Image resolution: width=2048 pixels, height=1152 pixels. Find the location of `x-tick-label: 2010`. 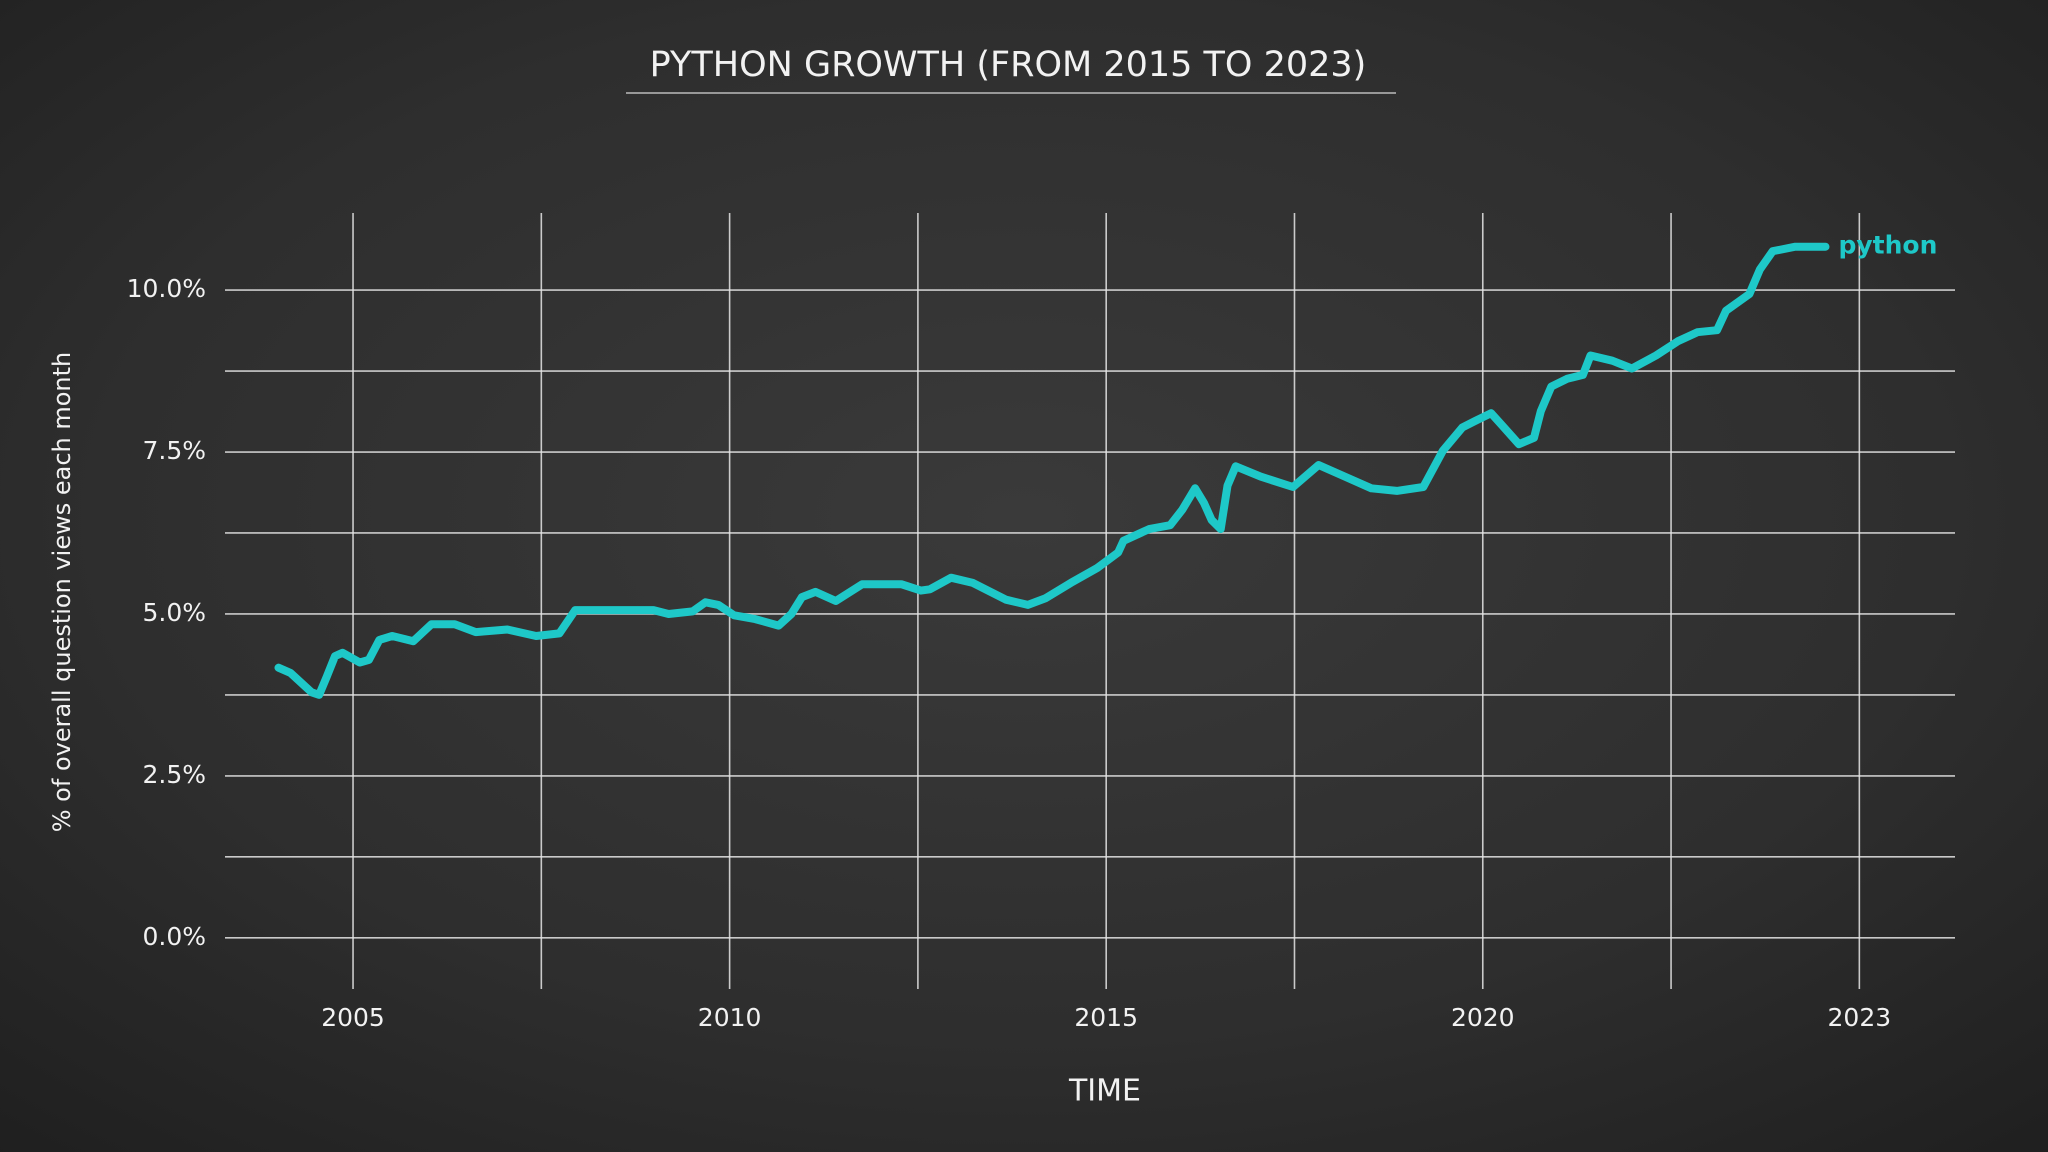

x-tick-label: 2010 is located at coordinates (730, 1017).